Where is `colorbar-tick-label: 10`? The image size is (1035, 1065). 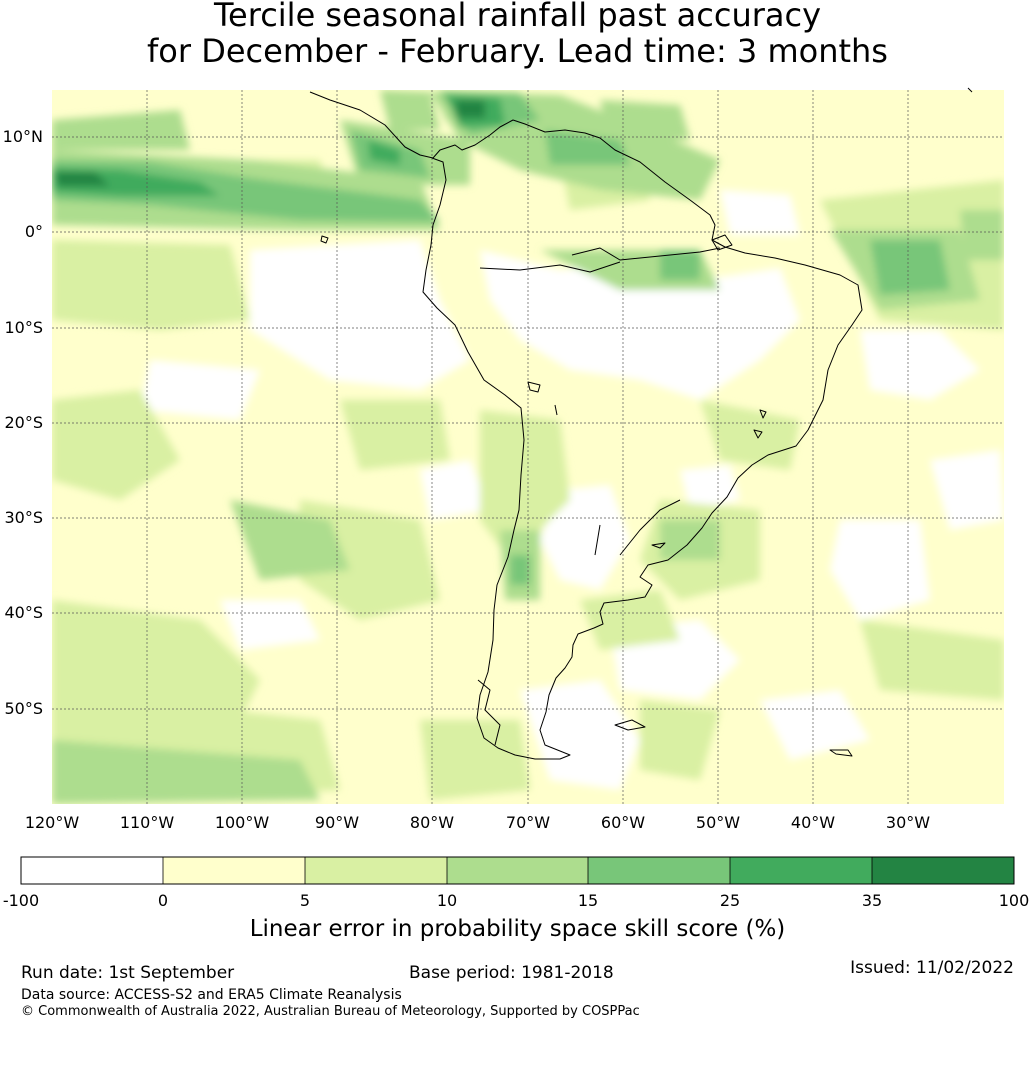 colorbar-tick-label: 10 is located at coordinates (447, 900).